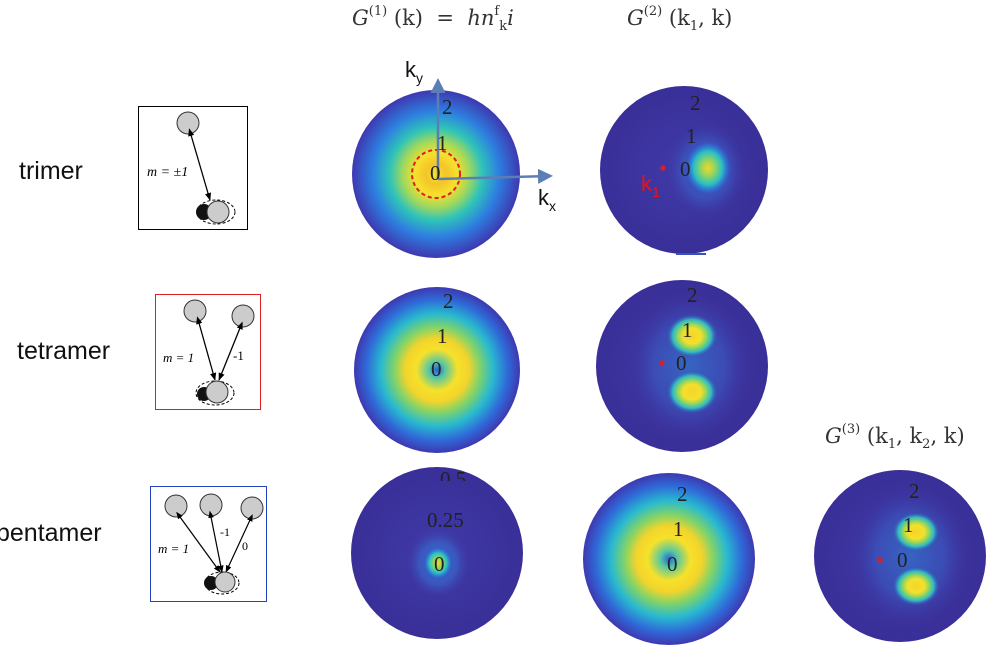  Describe the element at coordinates (173, 548) in the screenshot. I see `pentamer-annotation: m = 1` at that location.